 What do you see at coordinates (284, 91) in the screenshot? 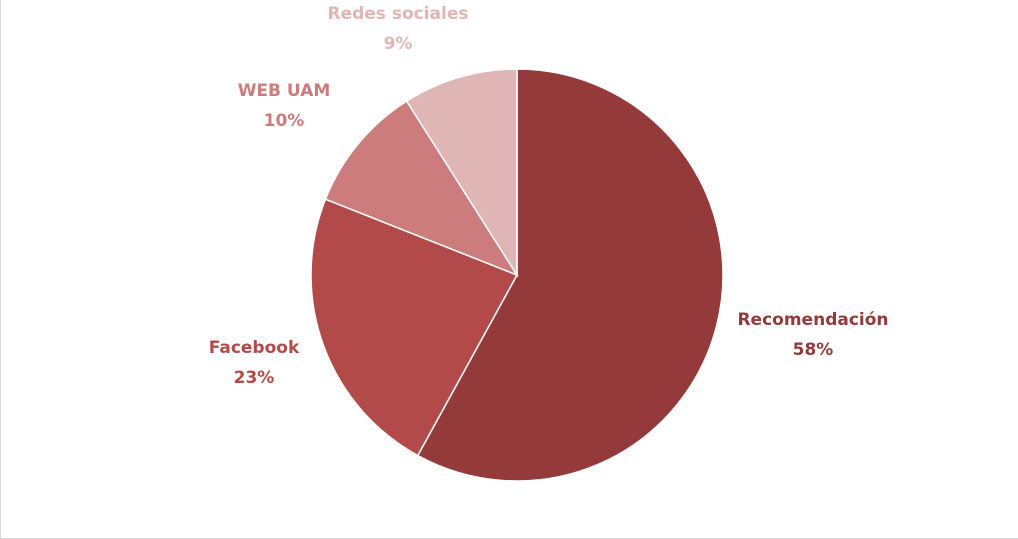
I see `slice-label-name: WEB UAM` at bounding box center [284, 91].